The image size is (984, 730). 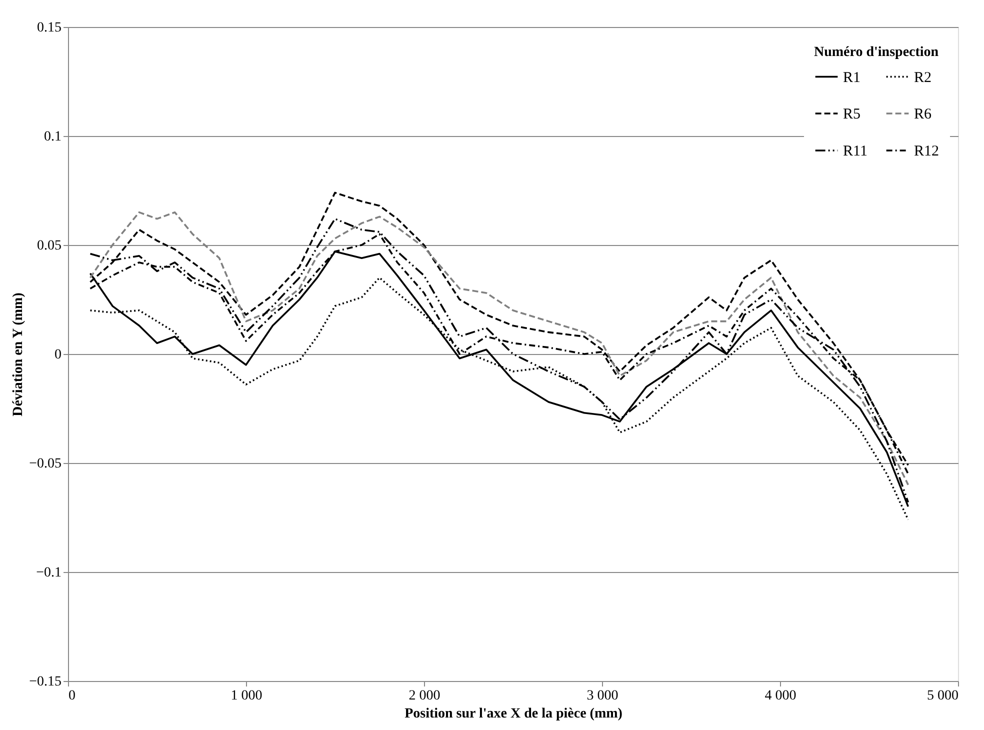 I want to click on x-tick-label: 2 000, so click(x=424, y=696).